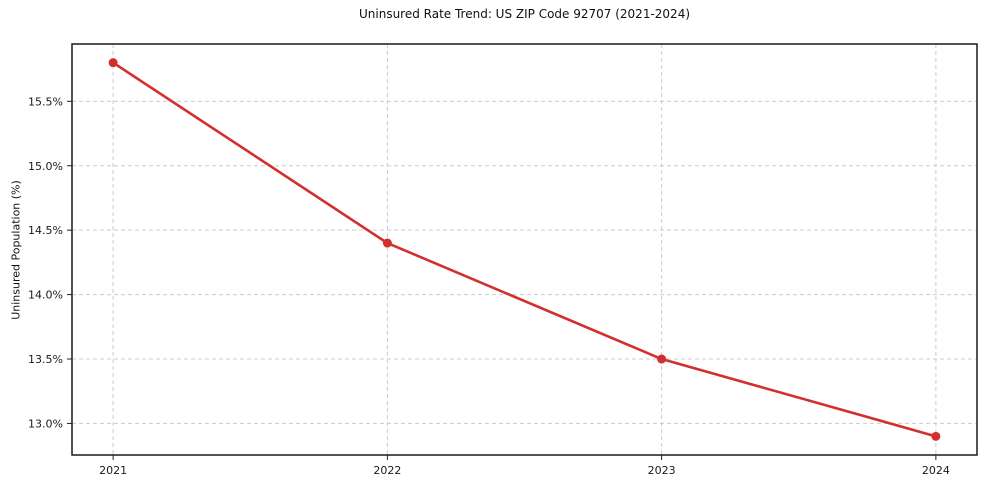 The width and height of the screenshot is (989, 490). Describe the element at coordinates (45, 423) in the screenshot. I see `y-tick-label: 13.0%` at that location.